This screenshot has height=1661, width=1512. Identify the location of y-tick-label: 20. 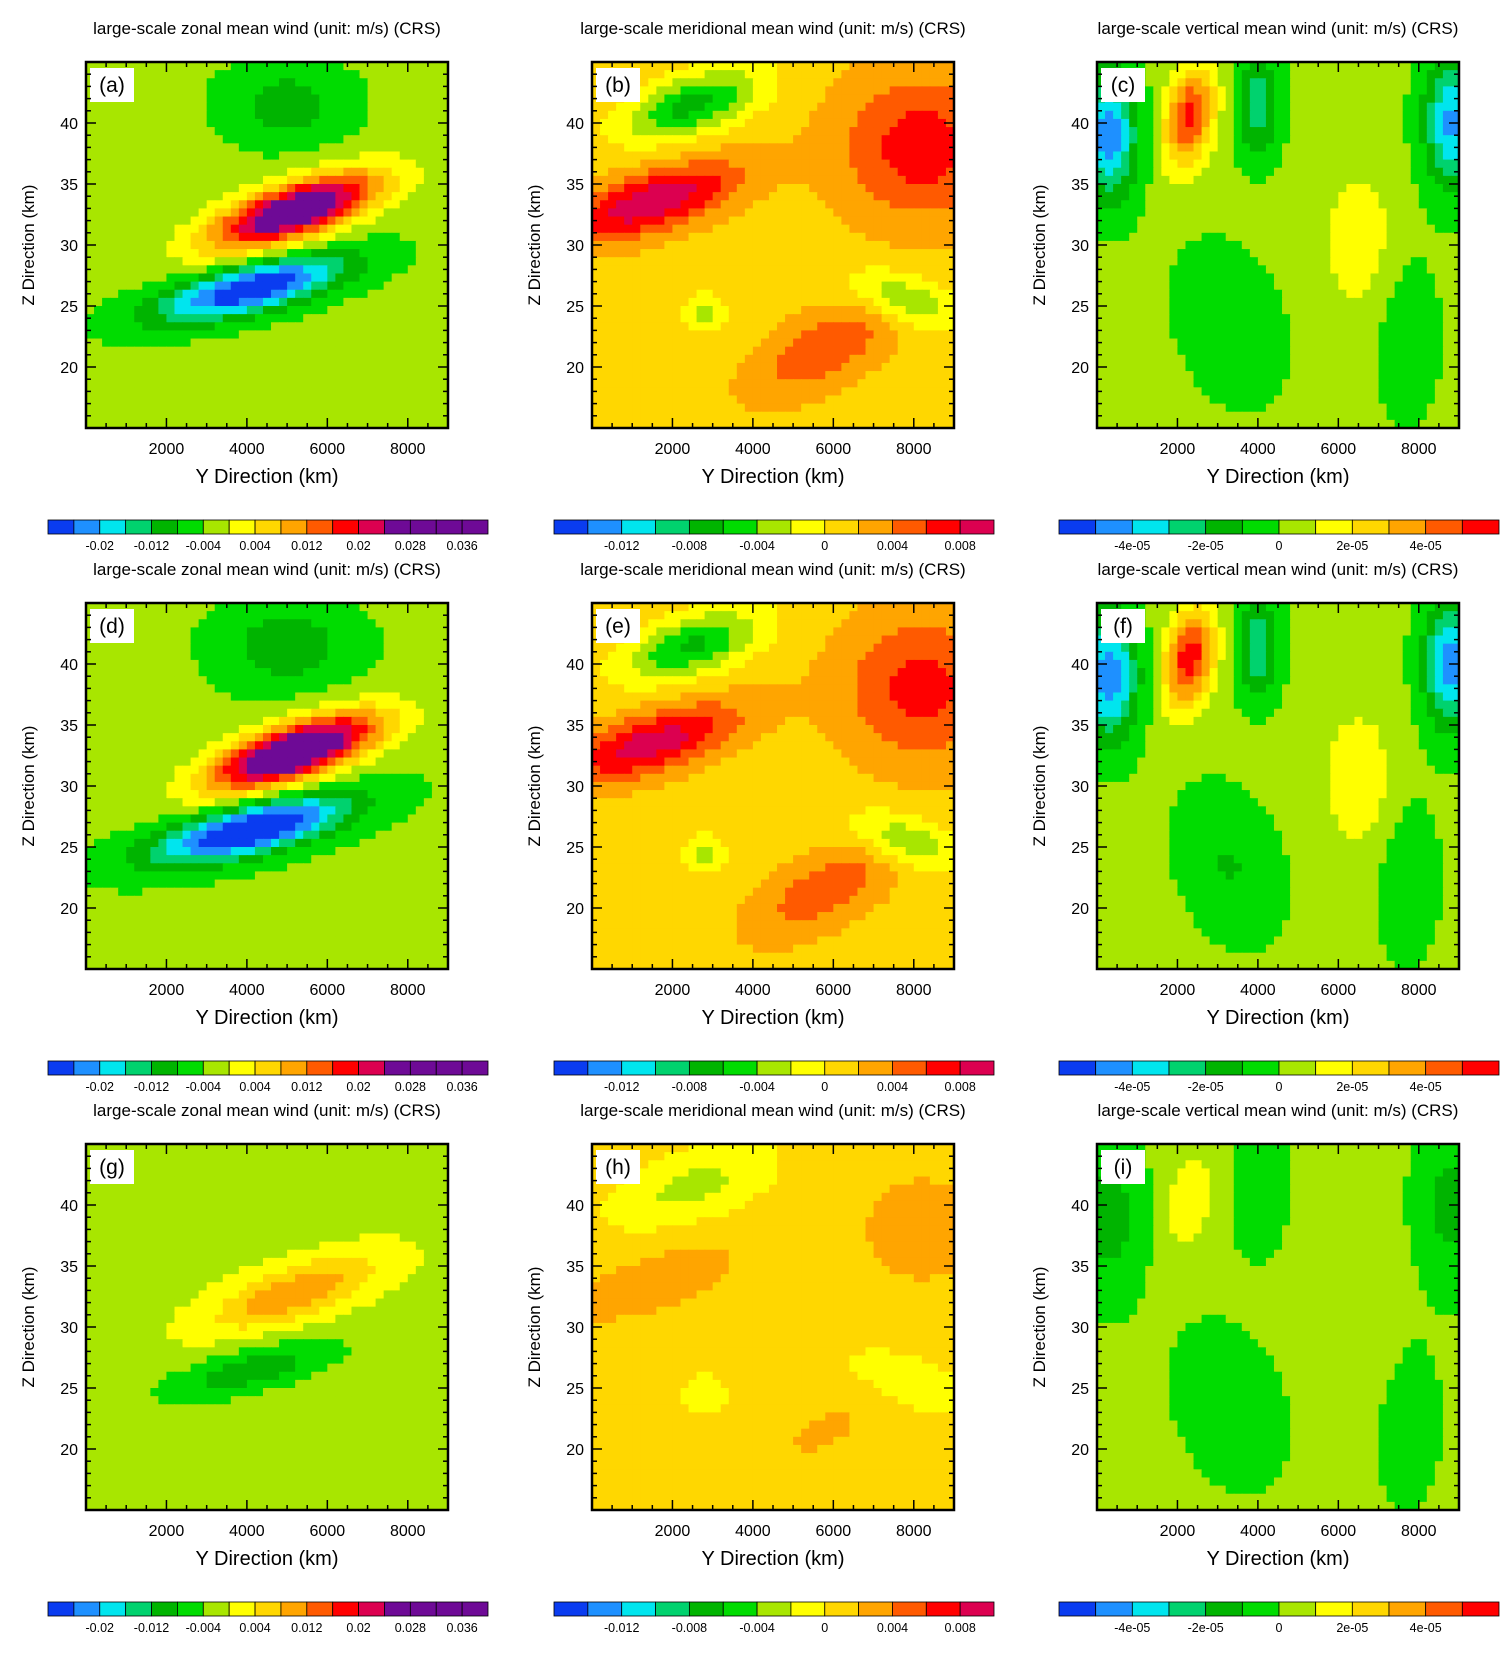
(575, 368).